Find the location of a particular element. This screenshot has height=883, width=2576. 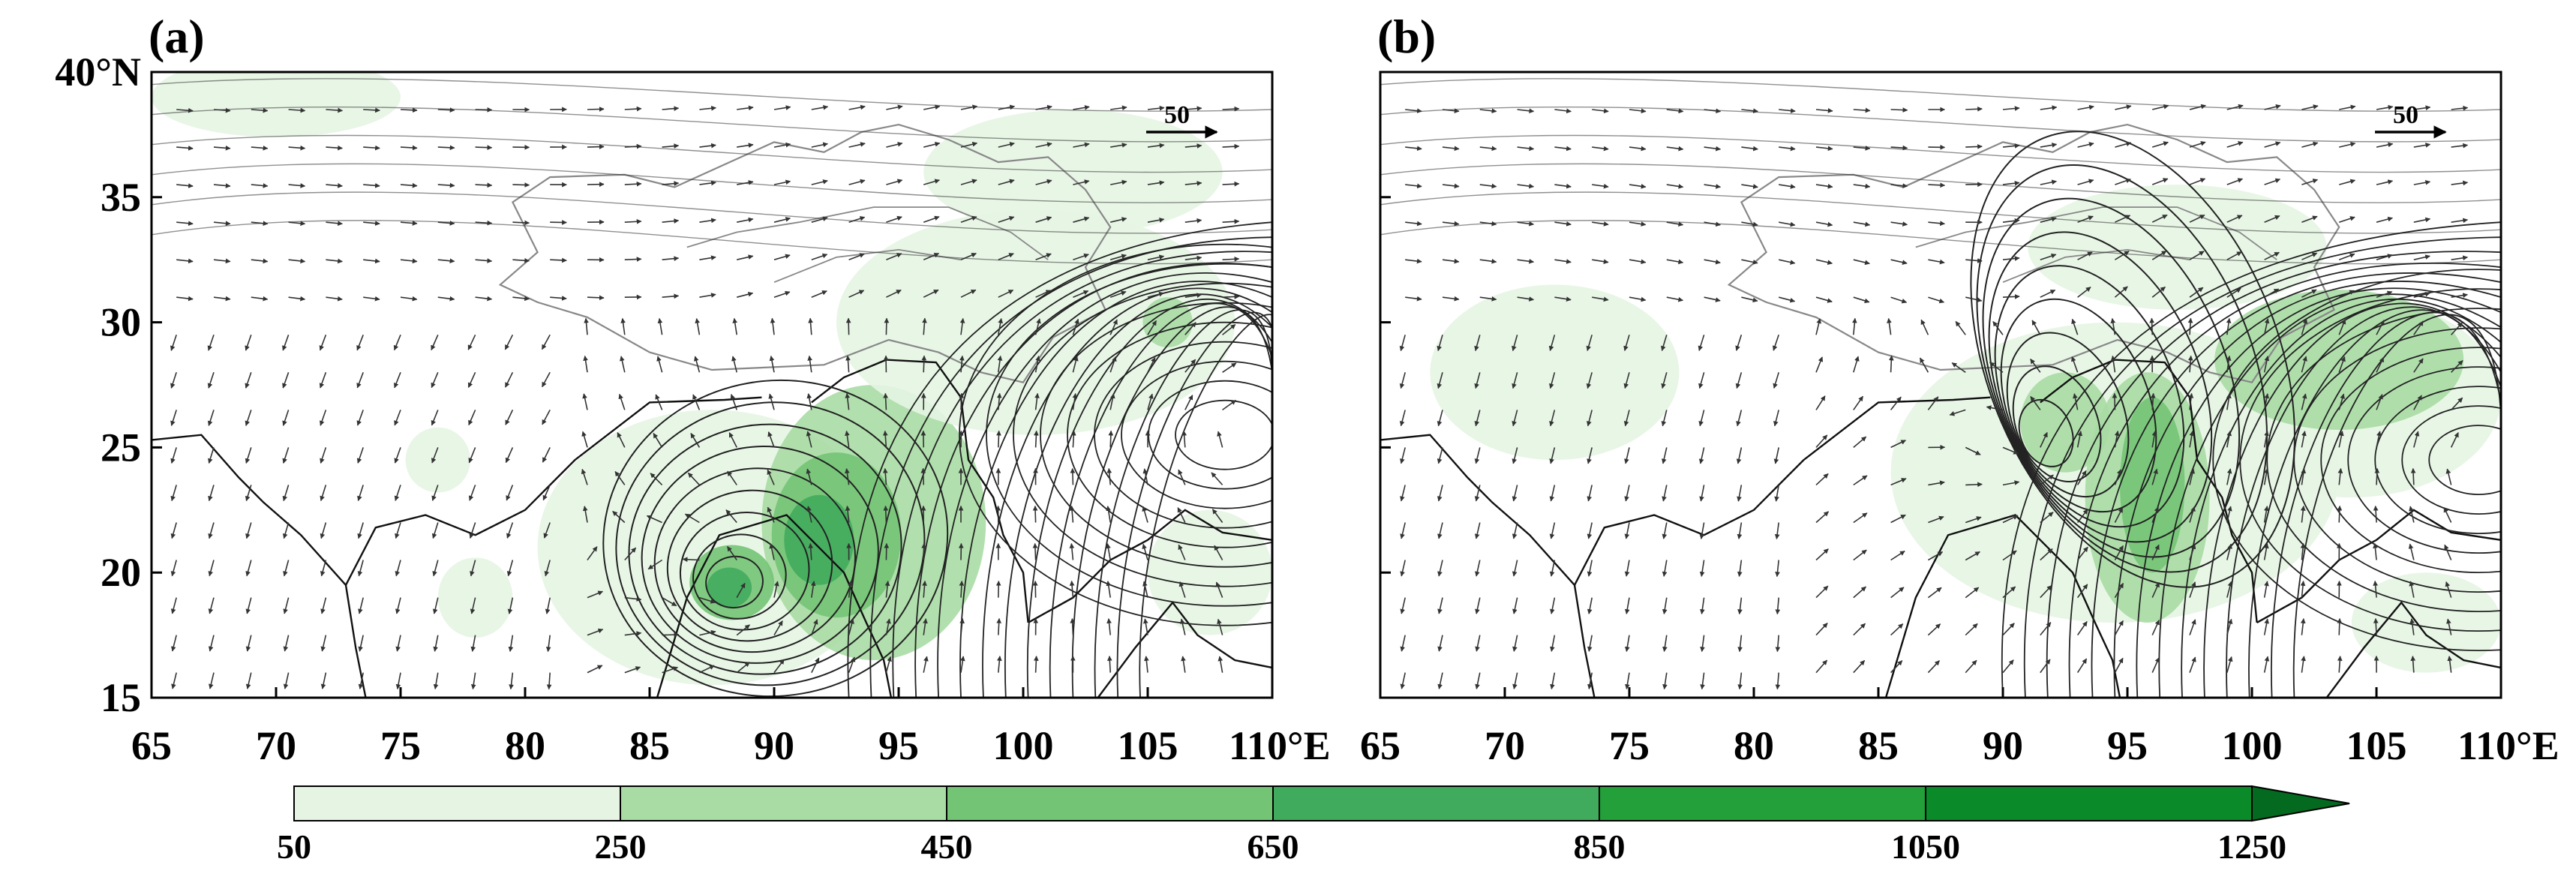

y-tick-label: 40°N is located at coordinates (98, 72).